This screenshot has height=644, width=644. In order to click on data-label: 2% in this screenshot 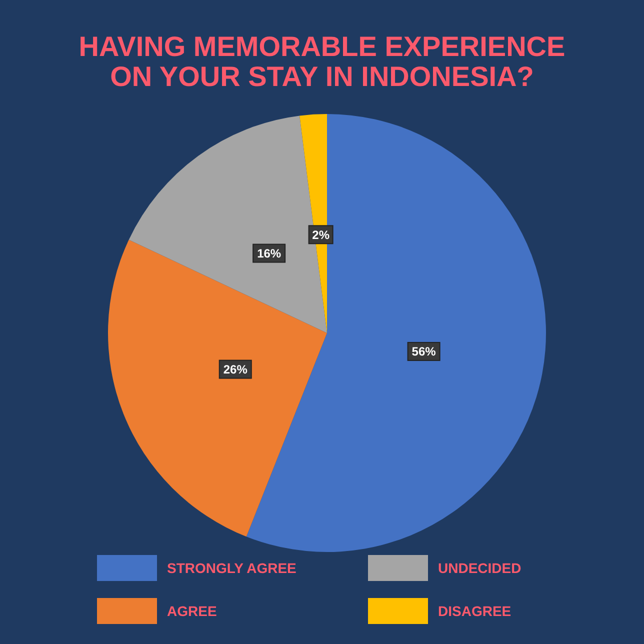, I will do `click(321, 235)`.